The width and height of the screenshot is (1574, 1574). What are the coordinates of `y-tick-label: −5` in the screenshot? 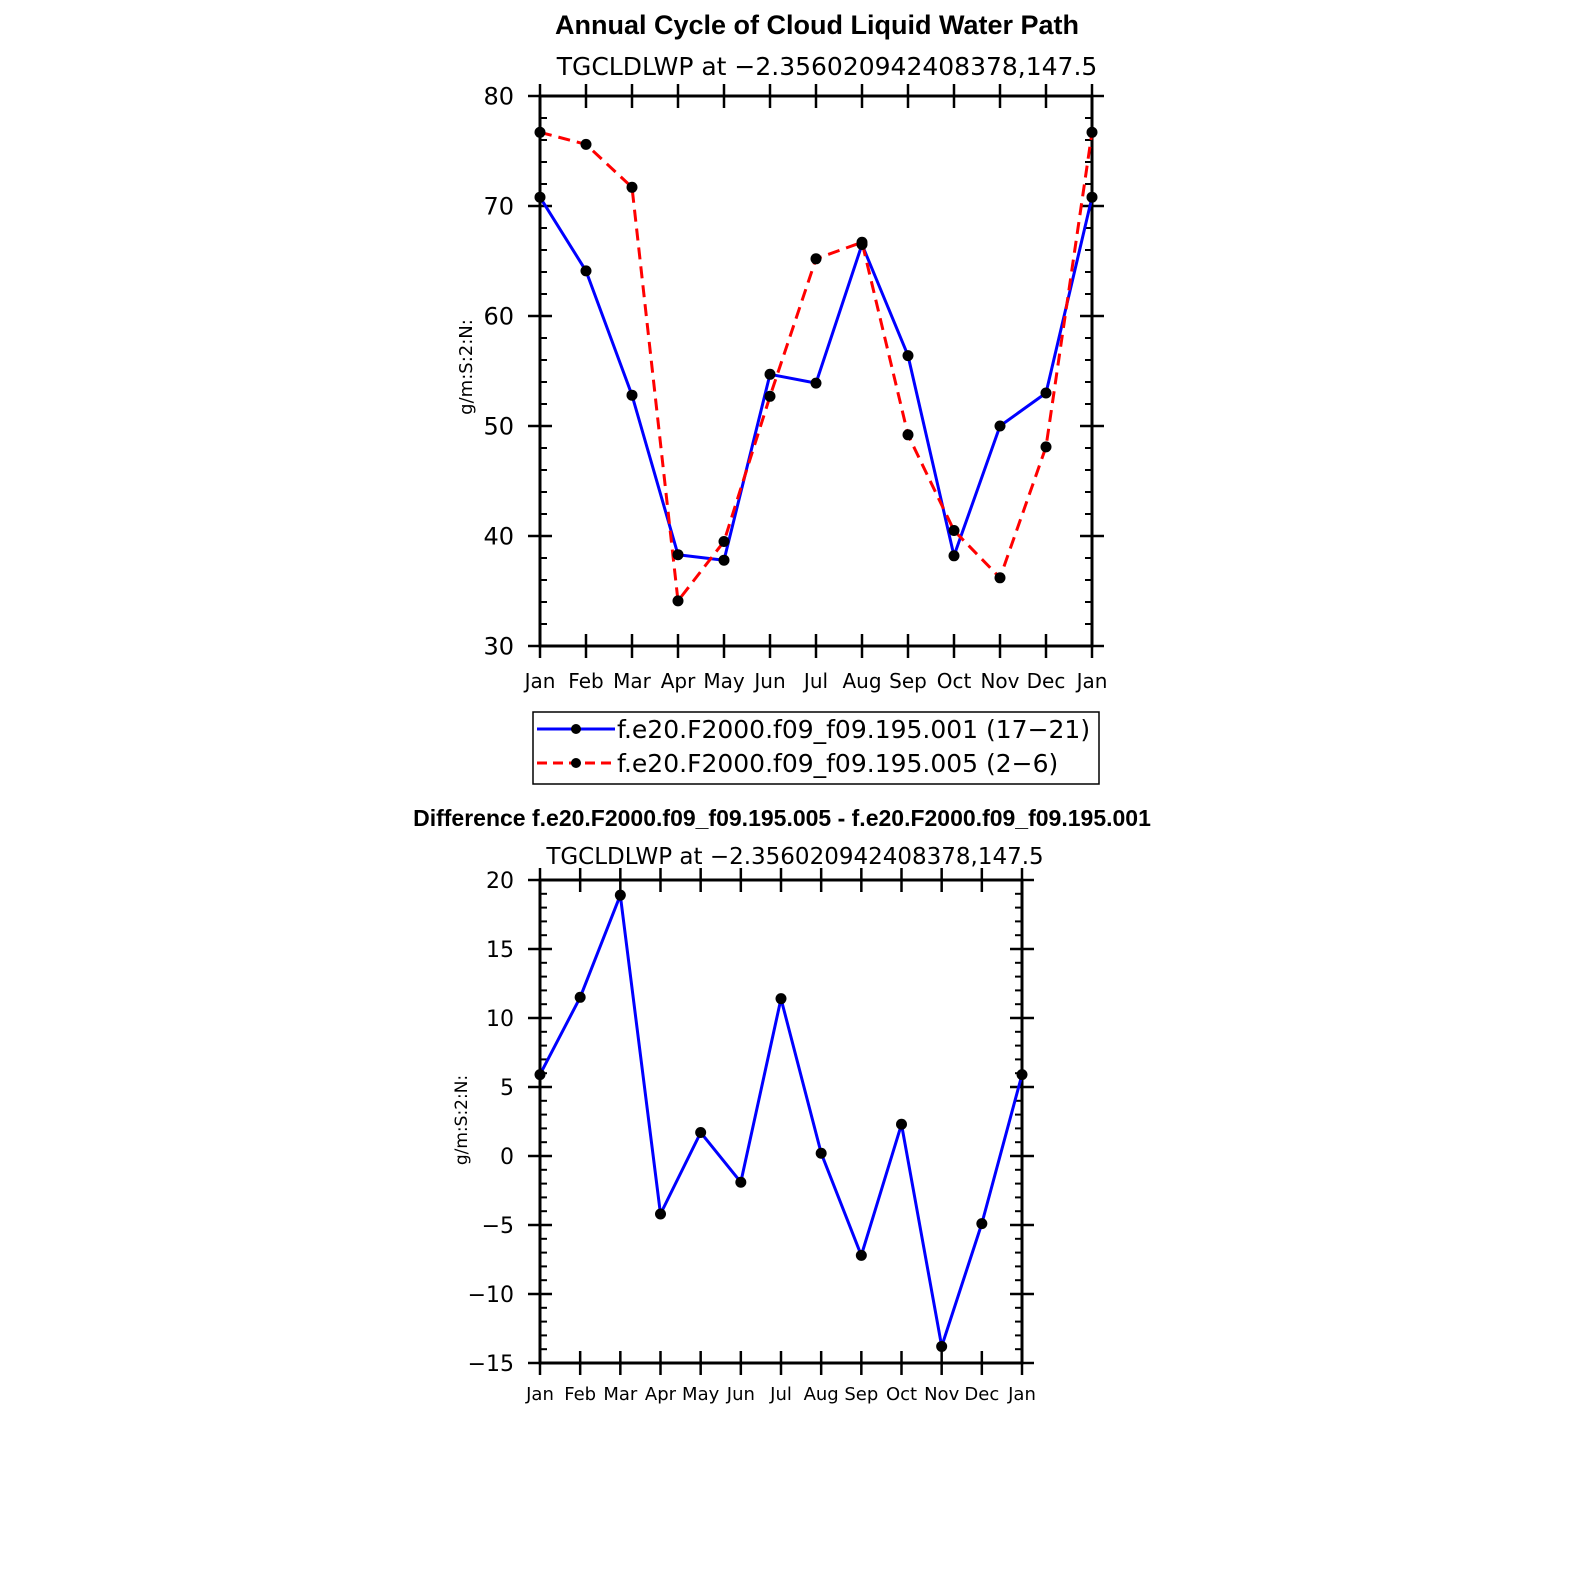 It's located at (498, 1226).